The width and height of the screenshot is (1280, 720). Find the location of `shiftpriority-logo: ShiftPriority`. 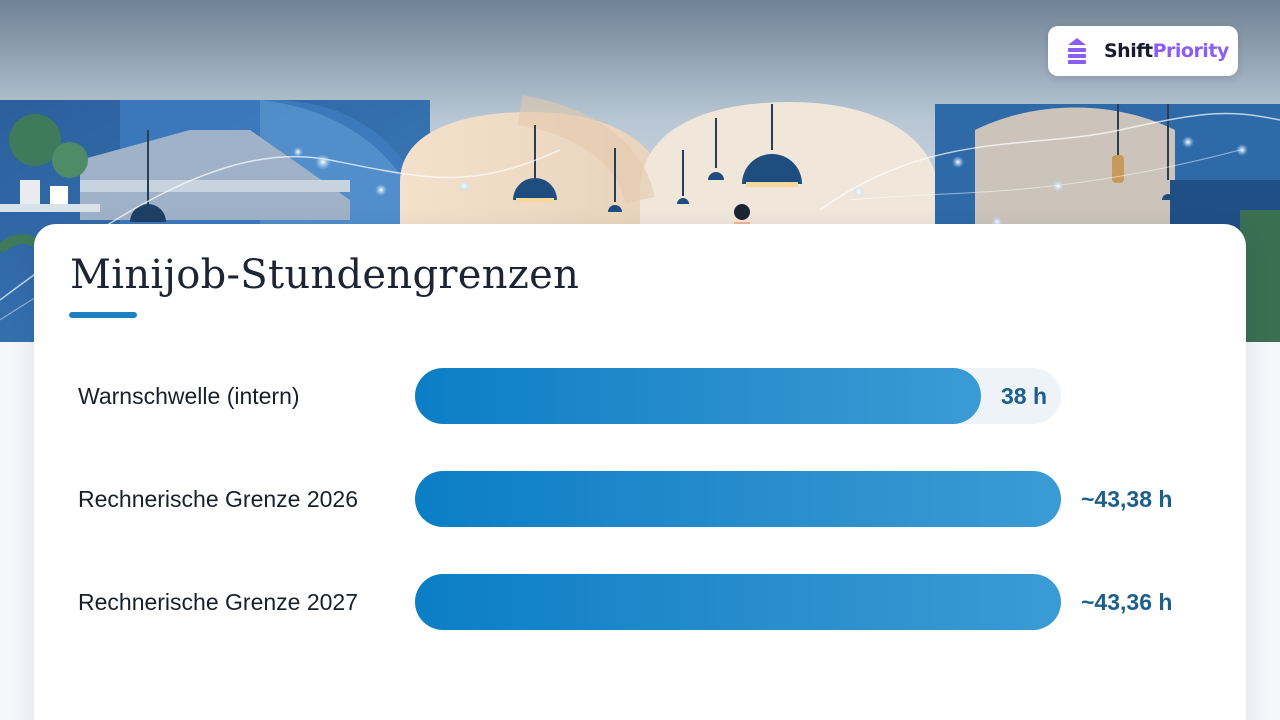

shiftpriority-logo: ShiftPriority is located at coordinates (1143, 51).